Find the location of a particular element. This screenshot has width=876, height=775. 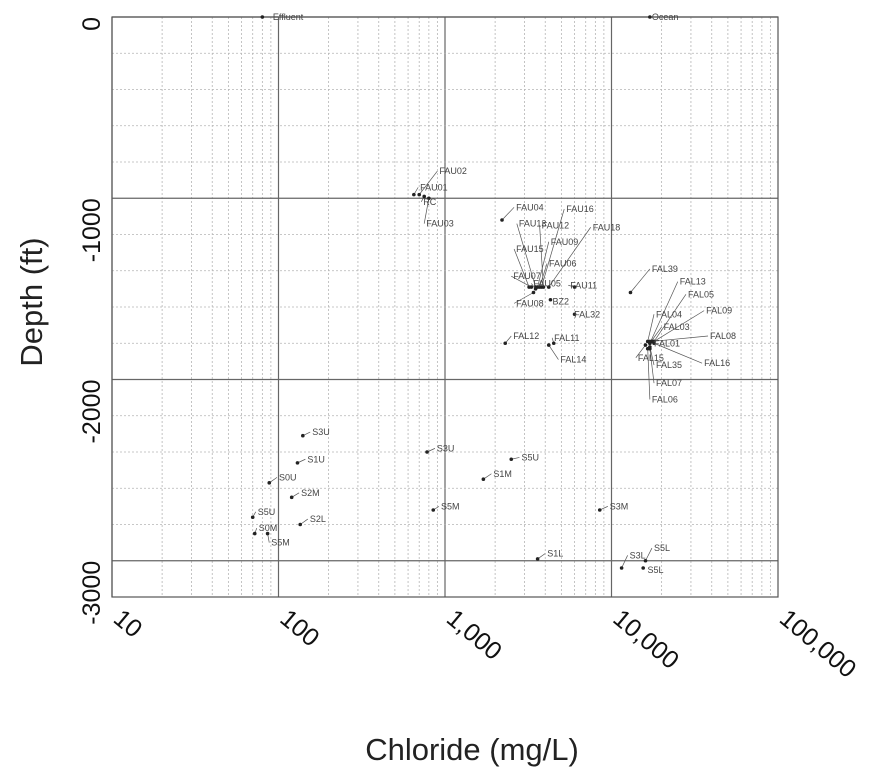

point-label: S0U is located at coordinates (288, 477).